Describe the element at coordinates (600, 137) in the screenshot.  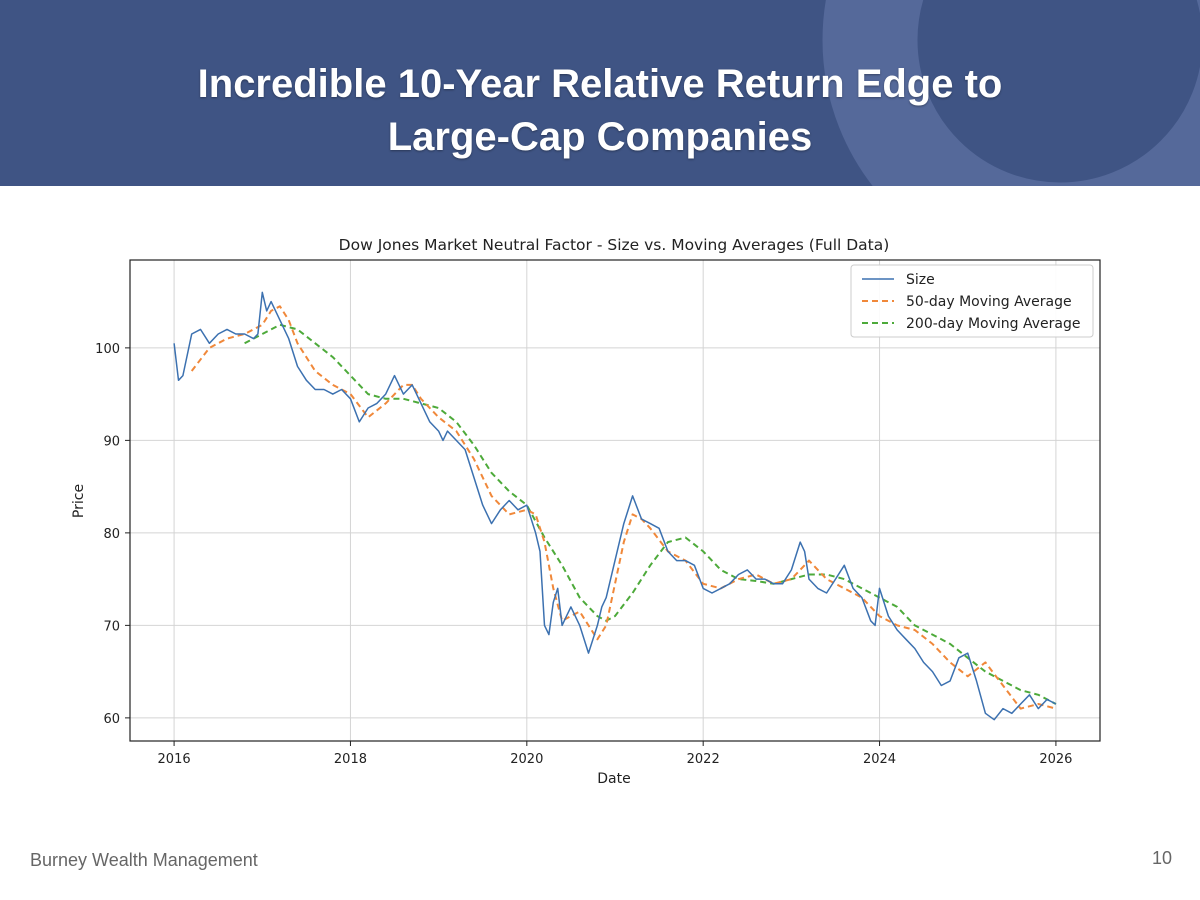
I see `slide-title-line-2: Large-Cap Companies` at that location.